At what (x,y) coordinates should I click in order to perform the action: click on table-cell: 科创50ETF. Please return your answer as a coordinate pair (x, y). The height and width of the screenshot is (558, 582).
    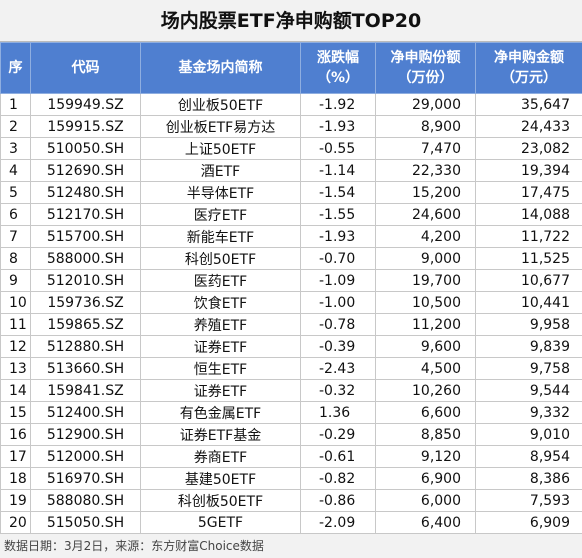
    Looking at the image, I should click on (221, 259).